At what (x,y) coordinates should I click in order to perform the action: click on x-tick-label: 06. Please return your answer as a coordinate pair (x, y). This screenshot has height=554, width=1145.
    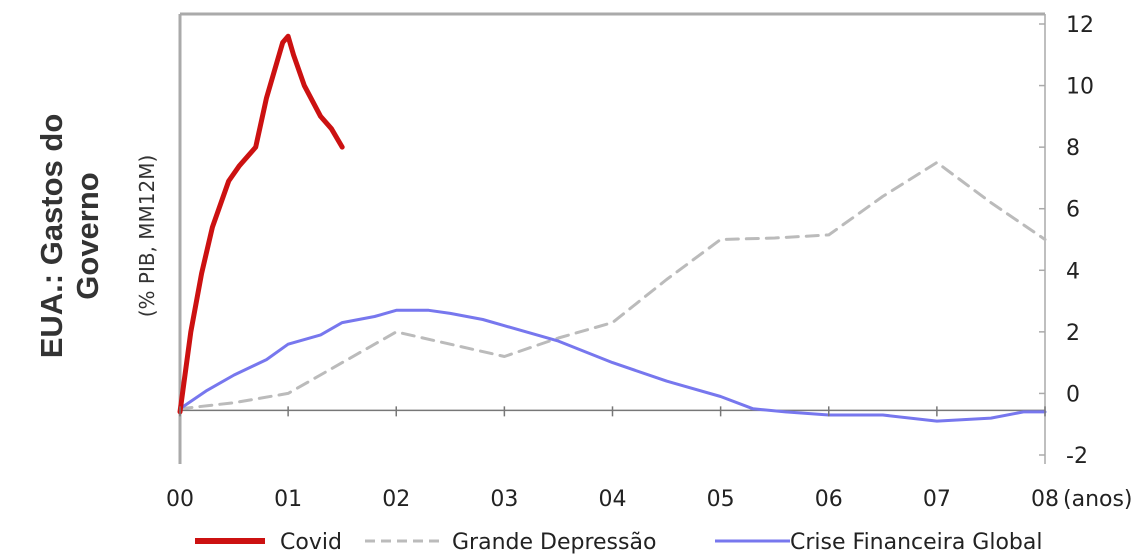
    Looking at the image, I should click on (829, 499).